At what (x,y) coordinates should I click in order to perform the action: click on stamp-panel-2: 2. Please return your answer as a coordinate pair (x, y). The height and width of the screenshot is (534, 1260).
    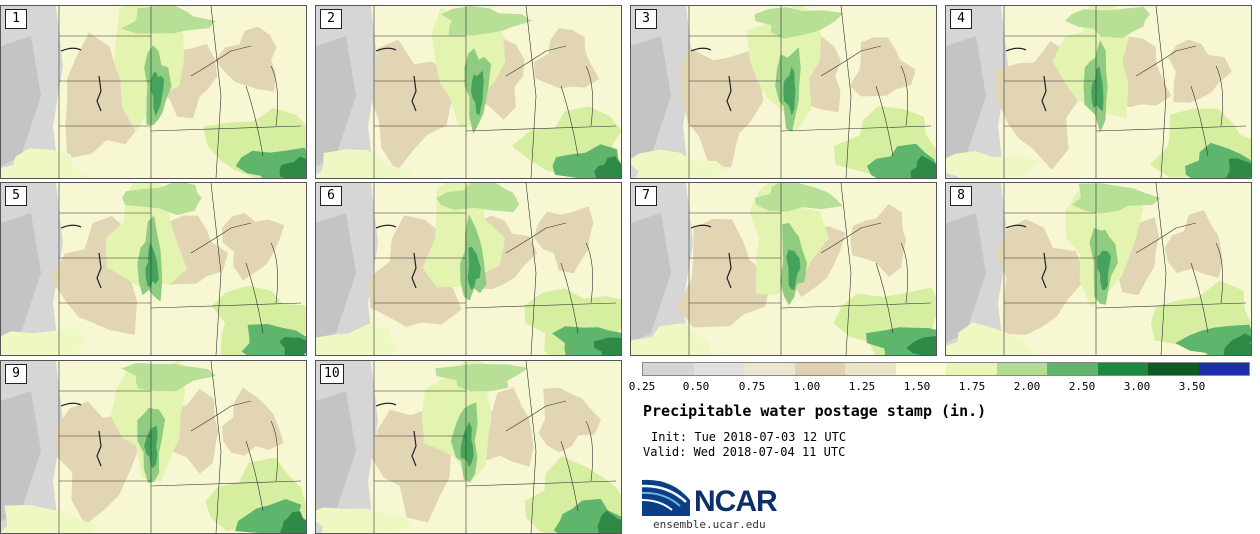
    Looking at the image, I should click on (468, 92).